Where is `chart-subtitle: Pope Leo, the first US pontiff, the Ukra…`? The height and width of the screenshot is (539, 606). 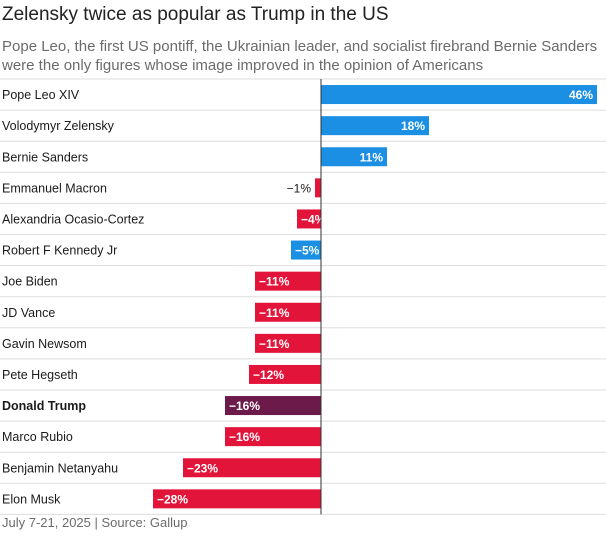 chart-subtitle: Pope Leo, the first US pontiff, the Ukra… is located at coordinates (300, 56).